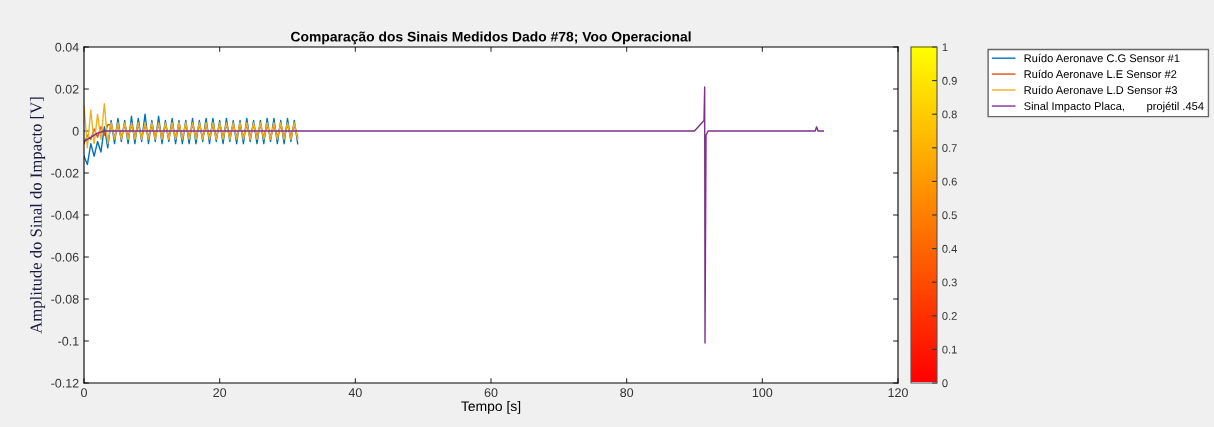 This screenshot has height=427, width=1214. What do you see at coordinates (65, 215) in the screenshot?
I see `y-tick-label: -0.04` at bounding box center [65, 215].